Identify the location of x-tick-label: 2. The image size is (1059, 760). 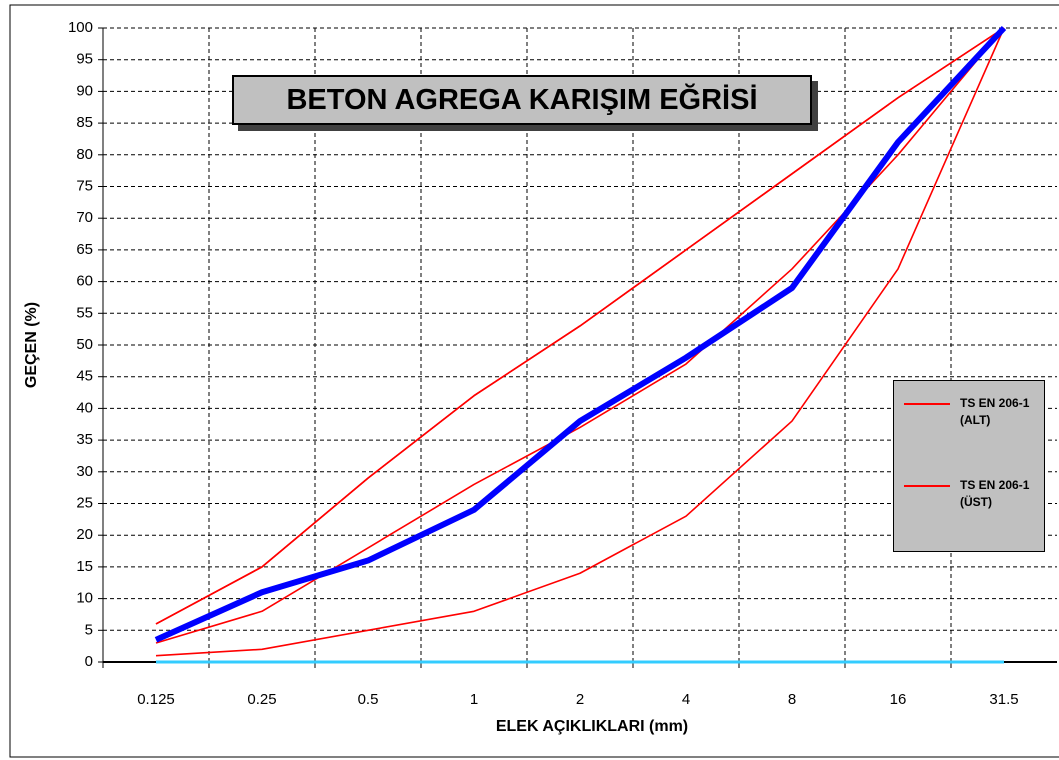
(580, 699).